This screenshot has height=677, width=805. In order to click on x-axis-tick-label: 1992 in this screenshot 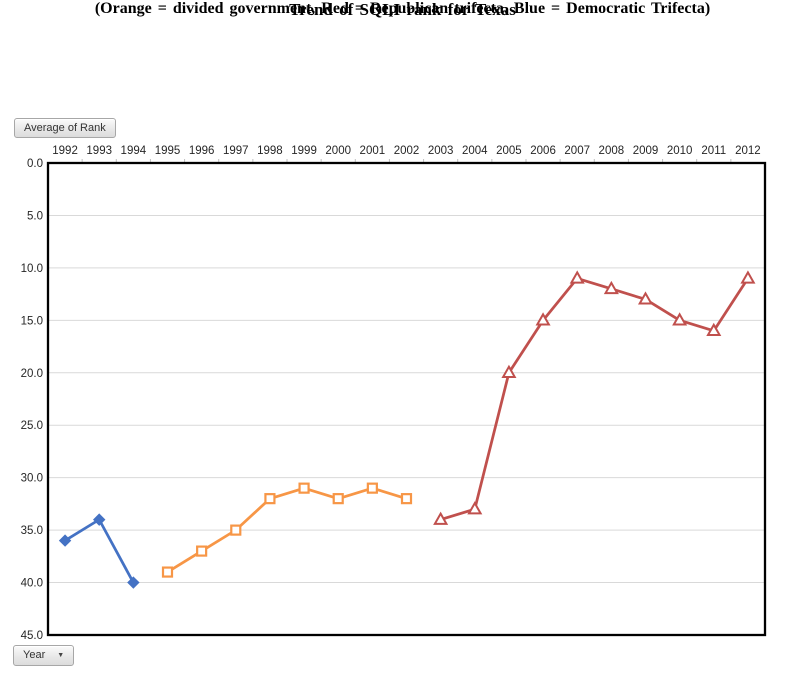, I will do `click(65, 151)`.